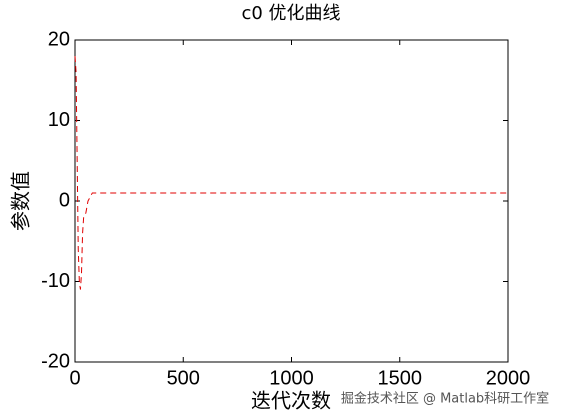 Image resolution: width=561 pixels, height=420 pixels. Describe the element at coordinates (291, 378) in the screenshot. I see `x-tick-label: 1000` at that location.